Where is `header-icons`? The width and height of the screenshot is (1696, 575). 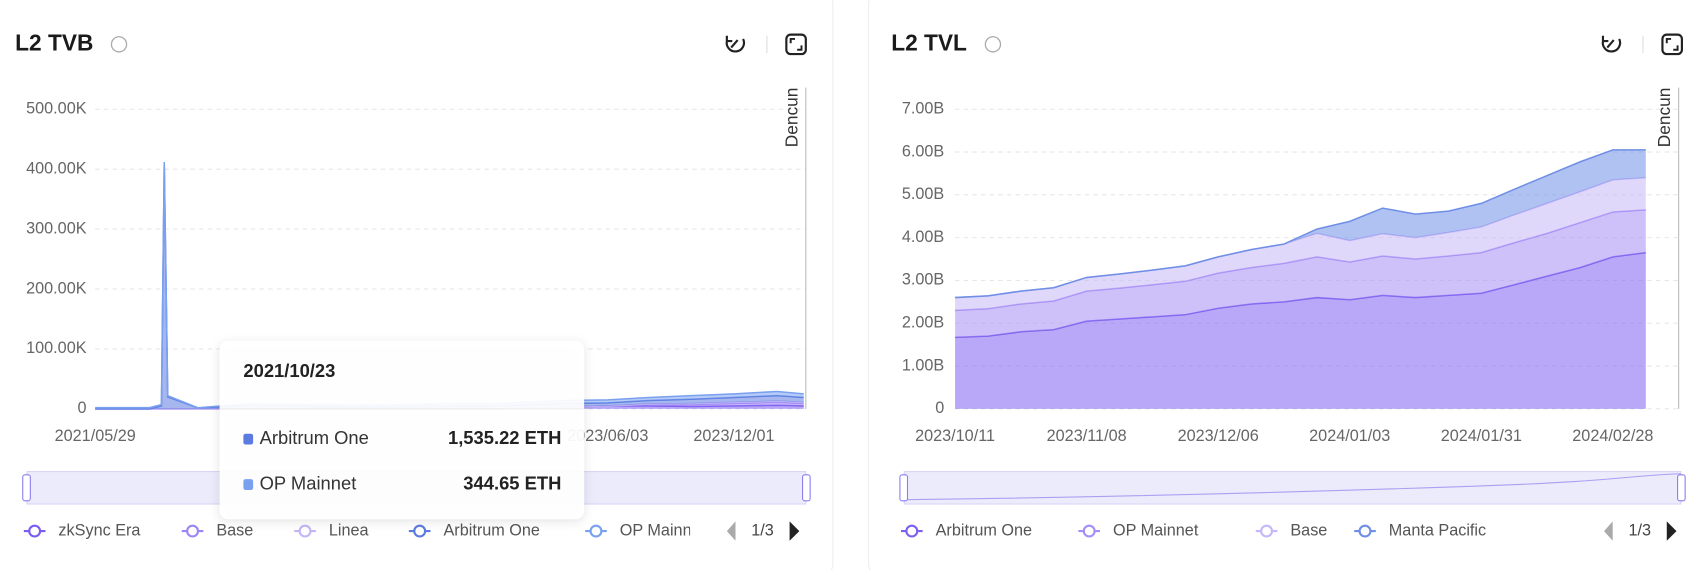
header-icons is located at coordinates (896, 44).